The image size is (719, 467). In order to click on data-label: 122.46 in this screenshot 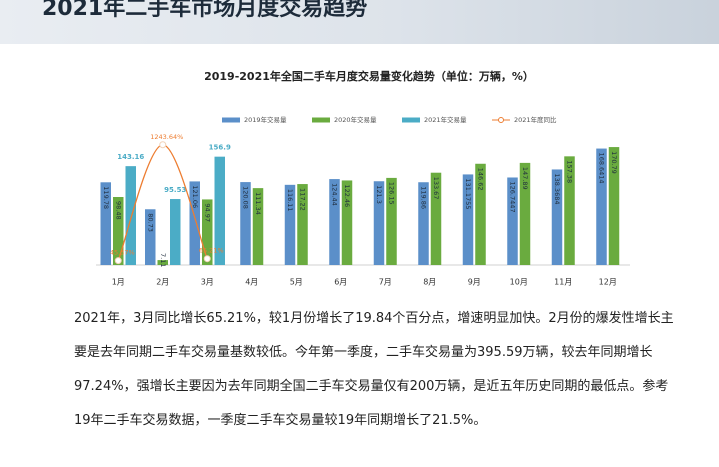, I will do `click(347, 195)`.